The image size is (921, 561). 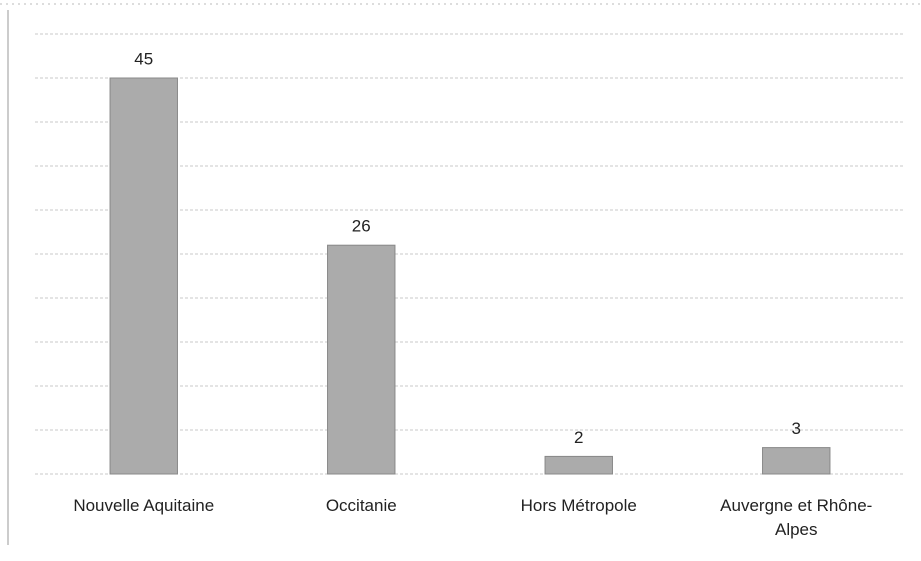 What do you see at coordinates (796, 517) in the screenshot?
I see `x-tick-label: Auvergne et Rhône-Alpes` at bounding box center [796, 517].